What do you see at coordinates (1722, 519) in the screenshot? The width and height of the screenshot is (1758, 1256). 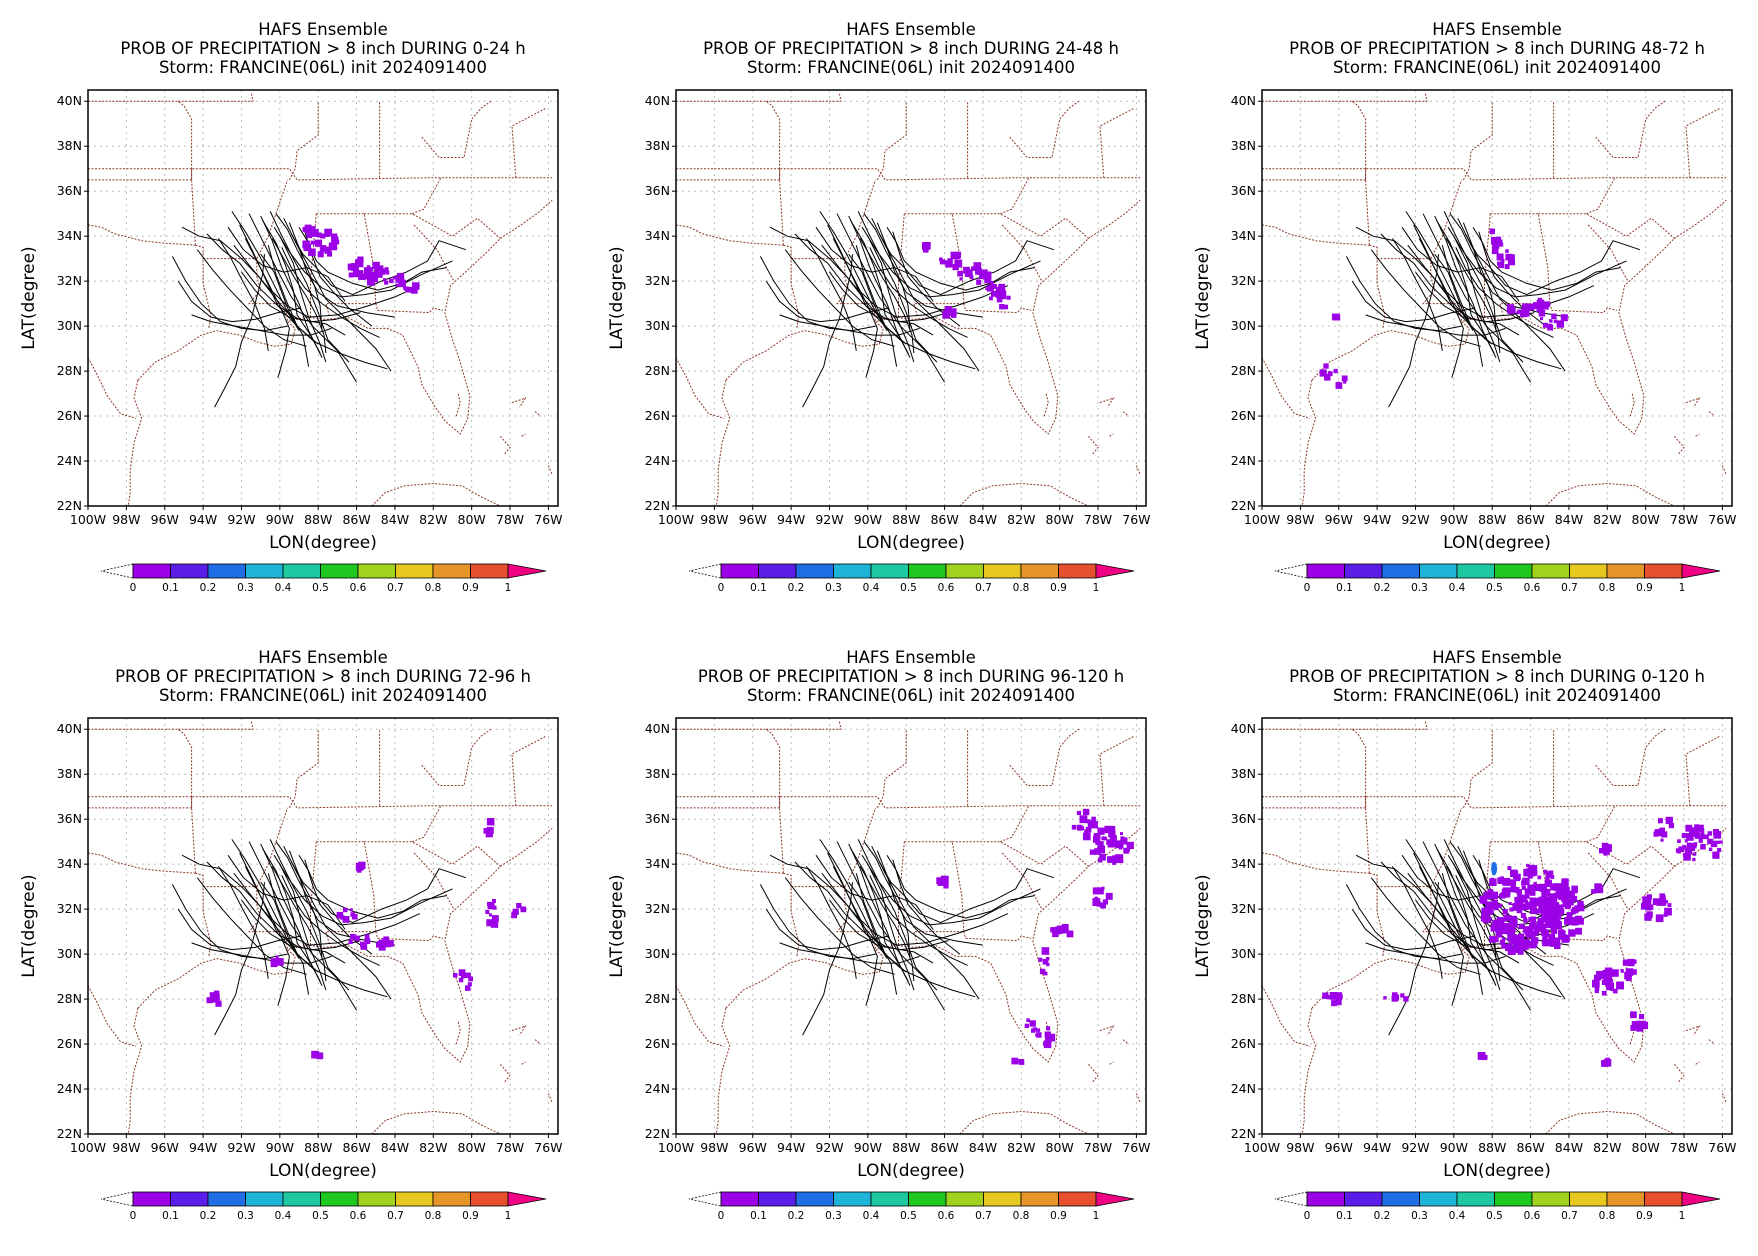 I see `lon-tick-label: 76W` at bounding box center [1722, 519].